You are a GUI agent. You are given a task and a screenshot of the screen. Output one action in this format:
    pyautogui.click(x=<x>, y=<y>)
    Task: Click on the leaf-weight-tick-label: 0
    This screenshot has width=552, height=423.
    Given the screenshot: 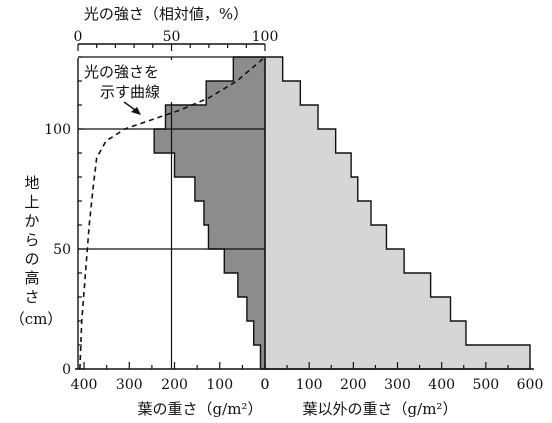 What is the action you would take?
    pyautogui.click(x=265, y=385)
    